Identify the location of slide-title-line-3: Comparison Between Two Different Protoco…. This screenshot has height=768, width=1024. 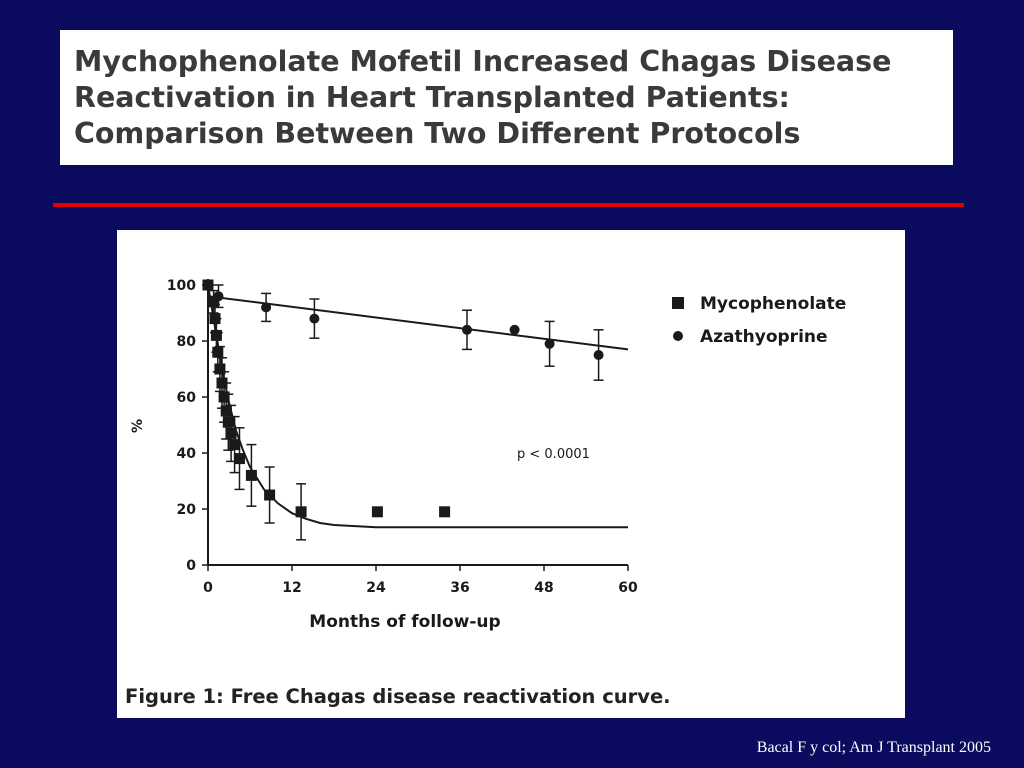
(437, 133).